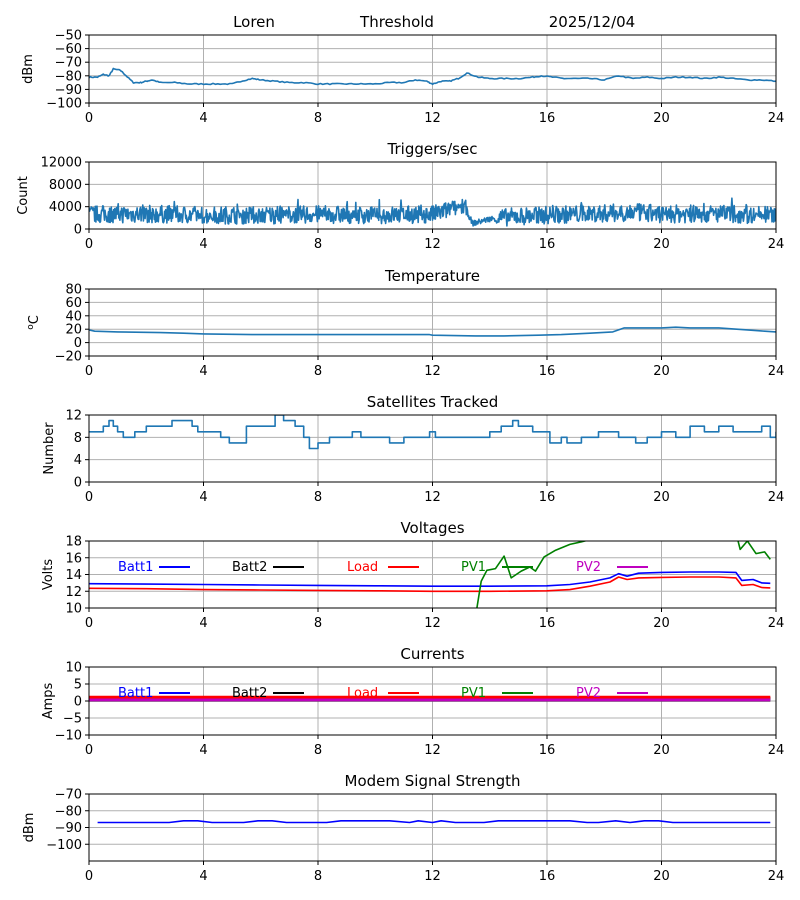 The image size is (800, 900). Describe the element at coordinates (73, 542) in the screenshot. I see `y-tick-label: 18` at that location.